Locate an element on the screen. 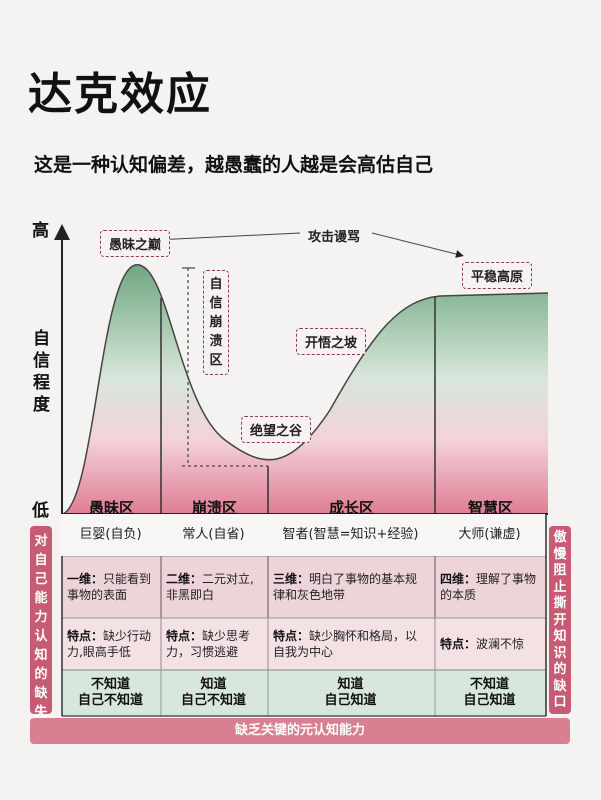  zone-name-growth: 成长区 is located at coordinates (351, 508).